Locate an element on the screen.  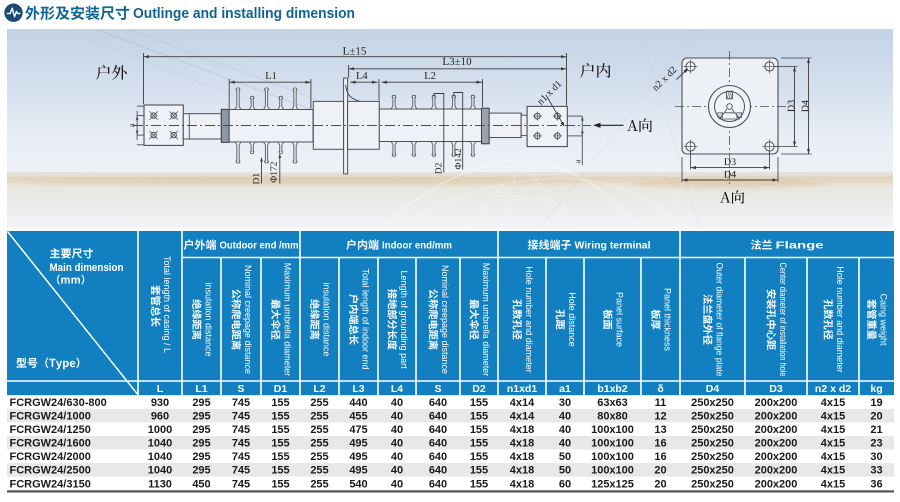
svg-text: Indoor end/mm is located at coordinates (417, 246).